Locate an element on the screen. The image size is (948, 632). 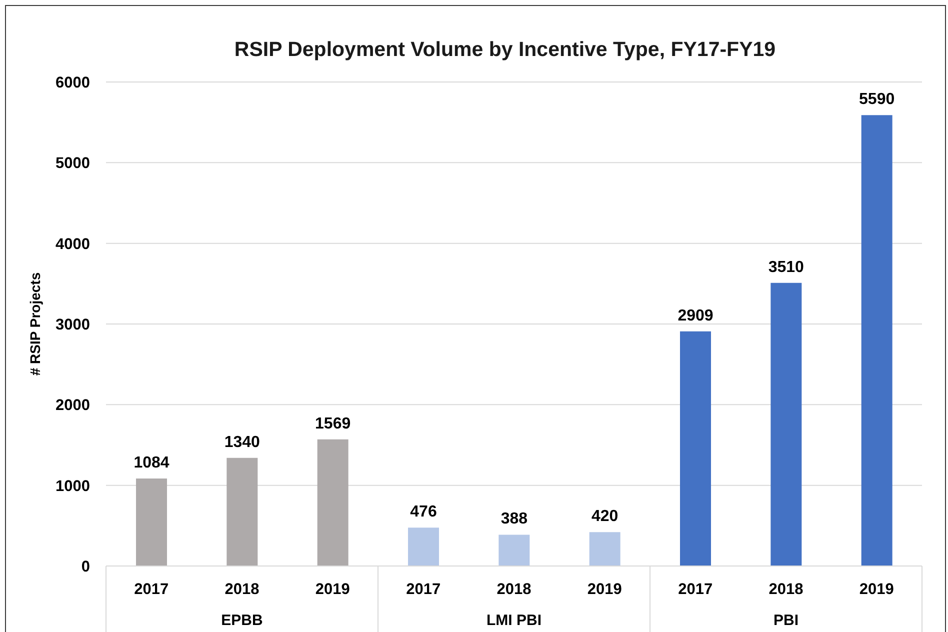
y-tick-label: 4000 is located at coordinates (73, 244).